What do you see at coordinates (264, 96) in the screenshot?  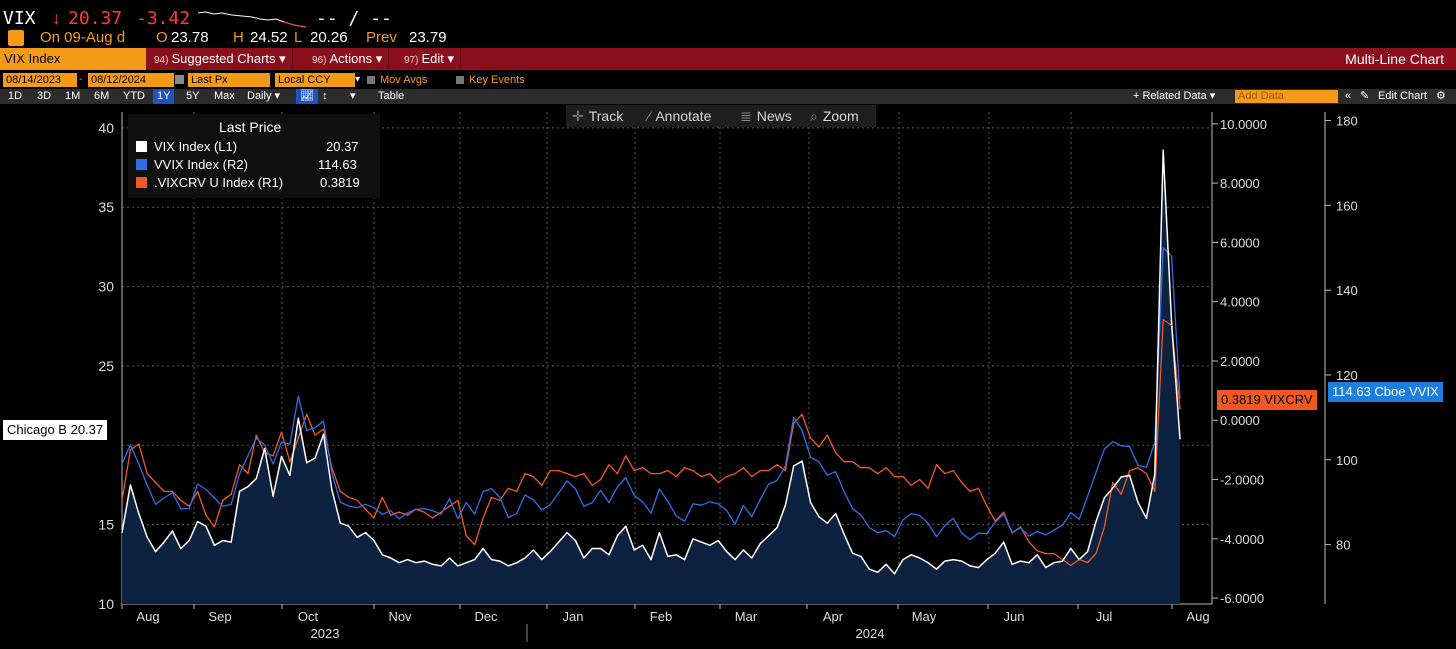 I see `frequency-select: Daily ▾` at bounding box center [264, 96].